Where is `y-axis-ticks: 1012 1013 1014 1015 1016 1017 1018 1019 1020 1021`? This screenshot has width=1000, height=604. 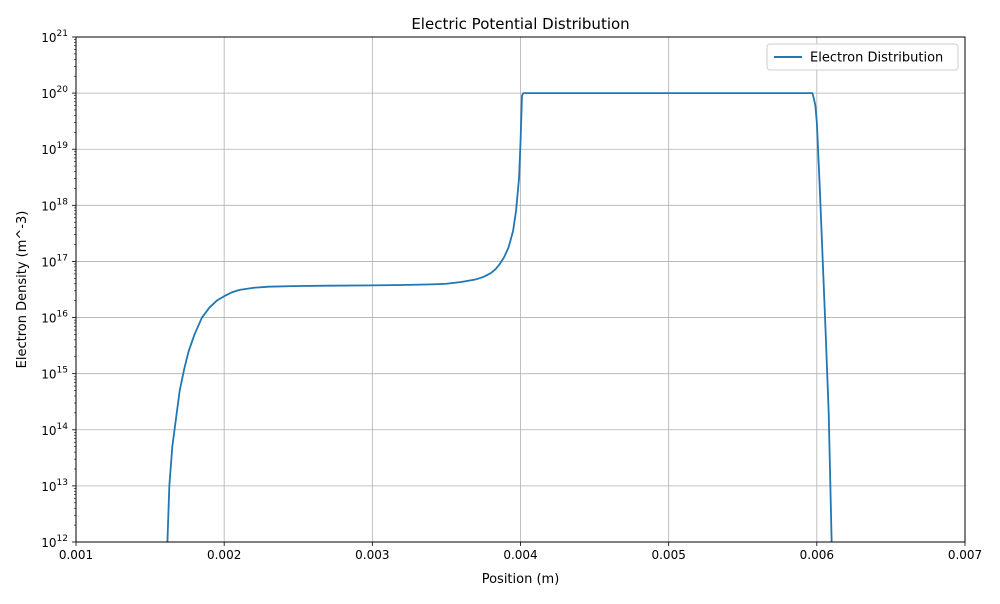 y-axis-ticks: 1012 1013 1014 1015 1016 1017 1018 1019 1020 1021 is located at coordinates (58, 289).